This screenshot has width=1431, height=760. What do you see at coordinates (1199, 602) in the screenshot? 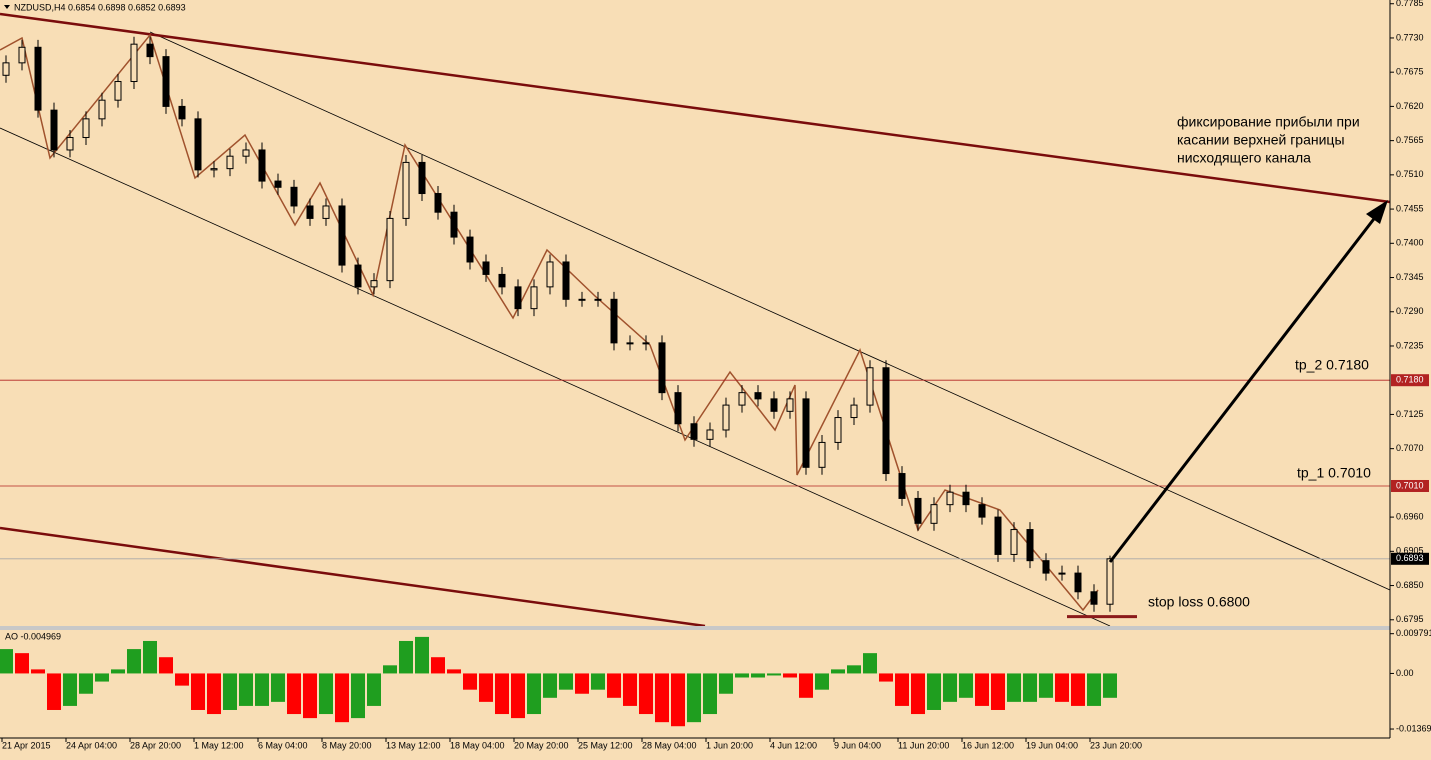
I see `annotation: stop loss 0.6800` at bounding box center [1199, 602].